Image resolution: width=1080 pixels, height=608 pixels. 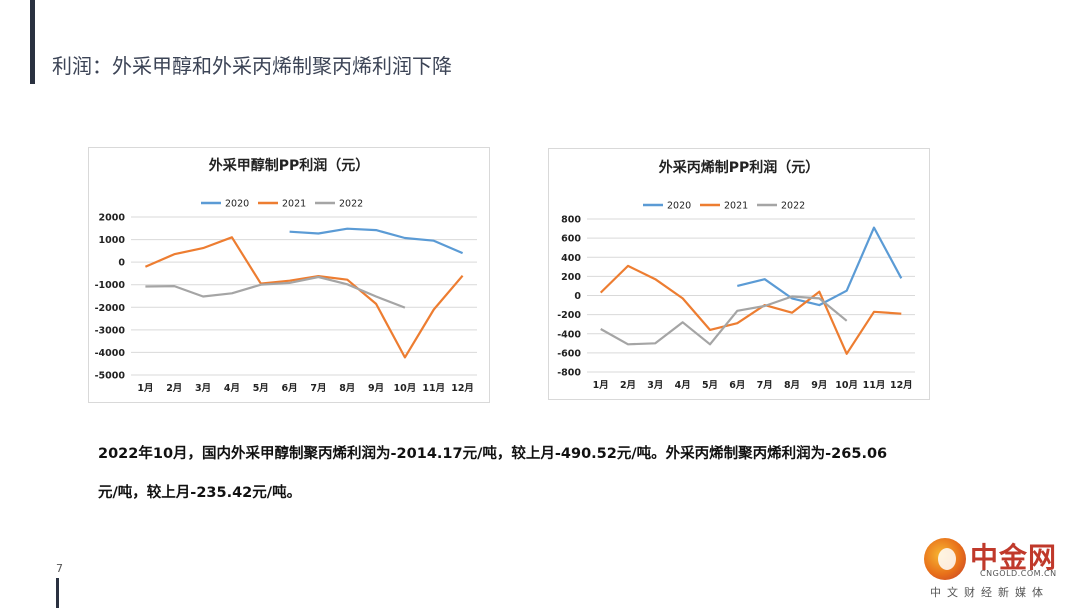 What do you see at coordinates (57, 593) in the screenshot?
I see `footer-accent-bar` at bounding box center [57, 593].